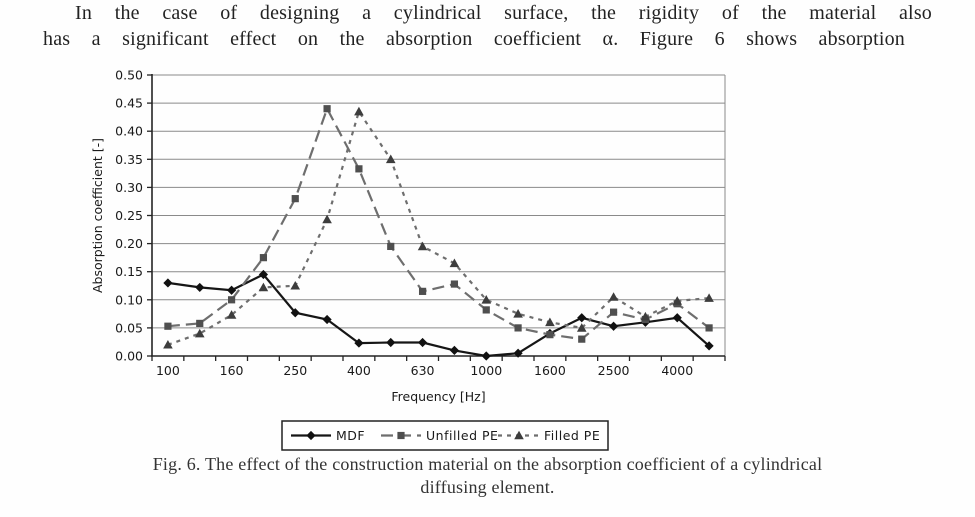 This screenshot has width=975, height=517. I want to click on y-axis-title: Absorption coefficient [-], so click(97, 215).